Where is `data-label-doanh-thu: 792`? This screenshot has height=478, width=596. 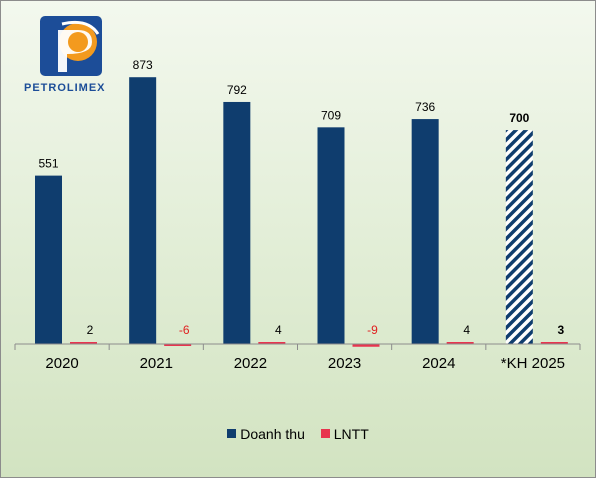 data-label-doanh-thu: 792 is located at coordinates (237, 90).